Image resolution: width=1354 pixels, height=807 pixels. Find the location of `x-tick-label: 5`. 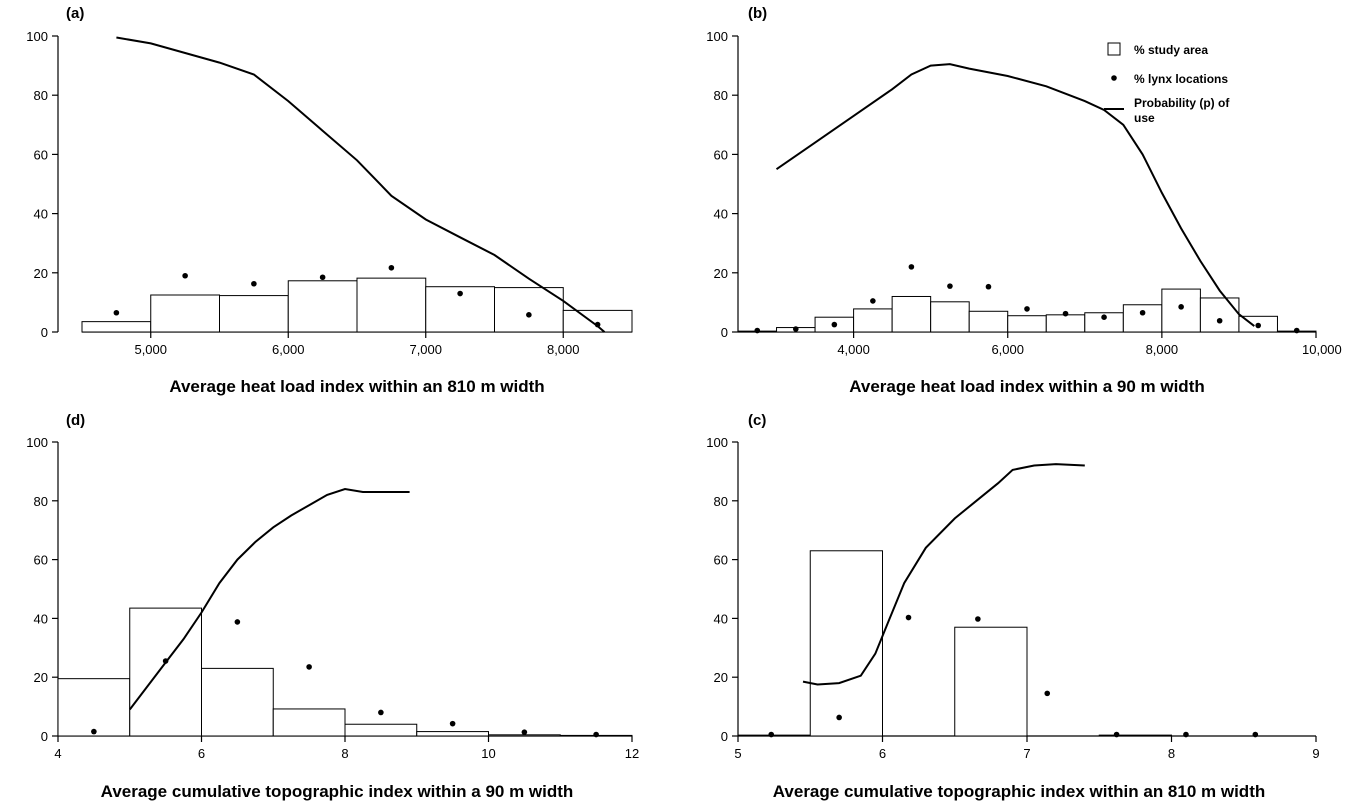

x-tick-label: 5 is located at coordinates (737, 753).